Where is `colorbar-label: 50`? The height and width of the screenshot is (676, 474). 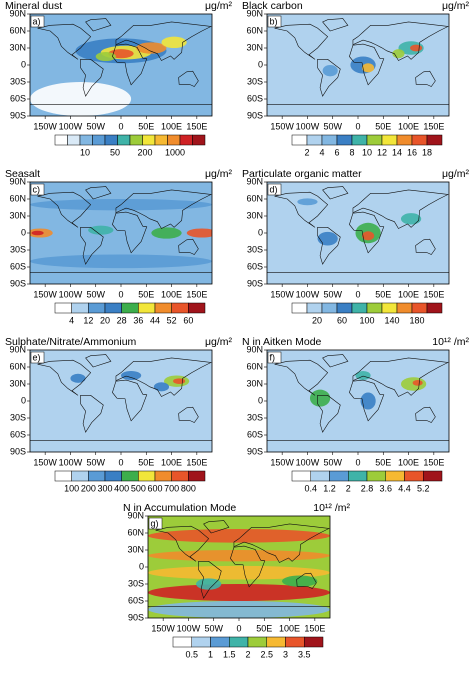 colorbar-label: 50 is located at coordinates (115, 152).